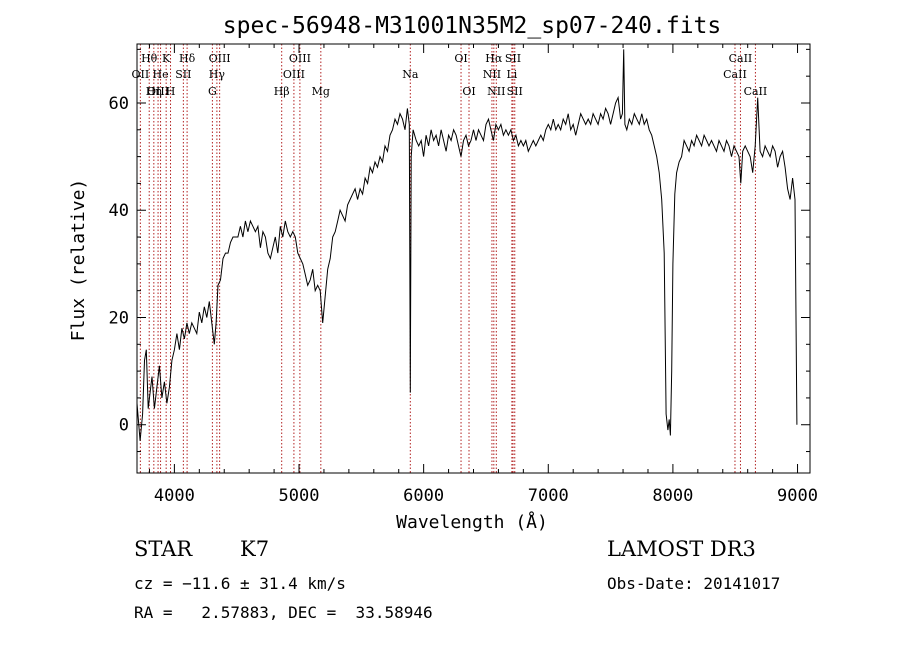 This screenshot has height=649, width=900. Describe the element at coordinates (119, 318) in the screenshot. I see `y-tick-label: 20` at that location.